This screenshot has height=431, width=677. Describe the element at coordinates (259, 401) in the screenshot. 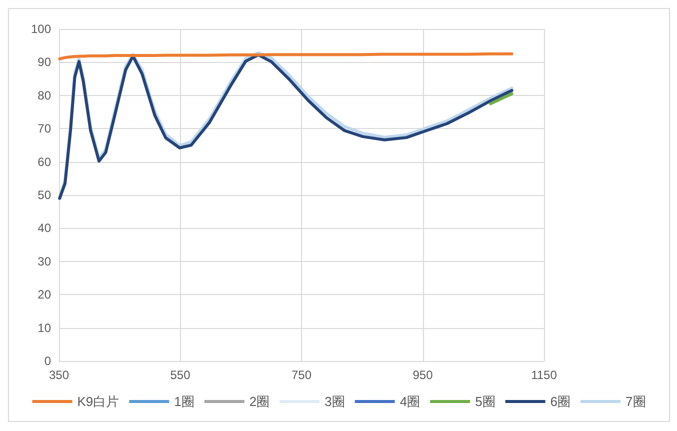

I see `legend-label: 2圈` at that location.